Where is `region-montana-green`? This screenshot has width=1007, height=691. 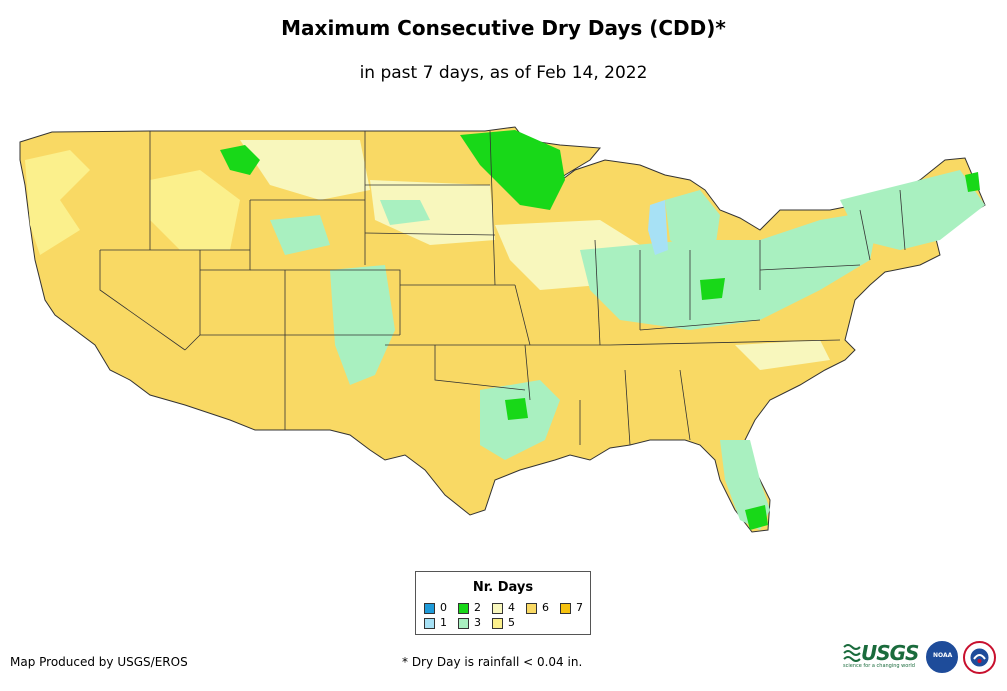
region-montana-green is located at coordinates (240, 160).